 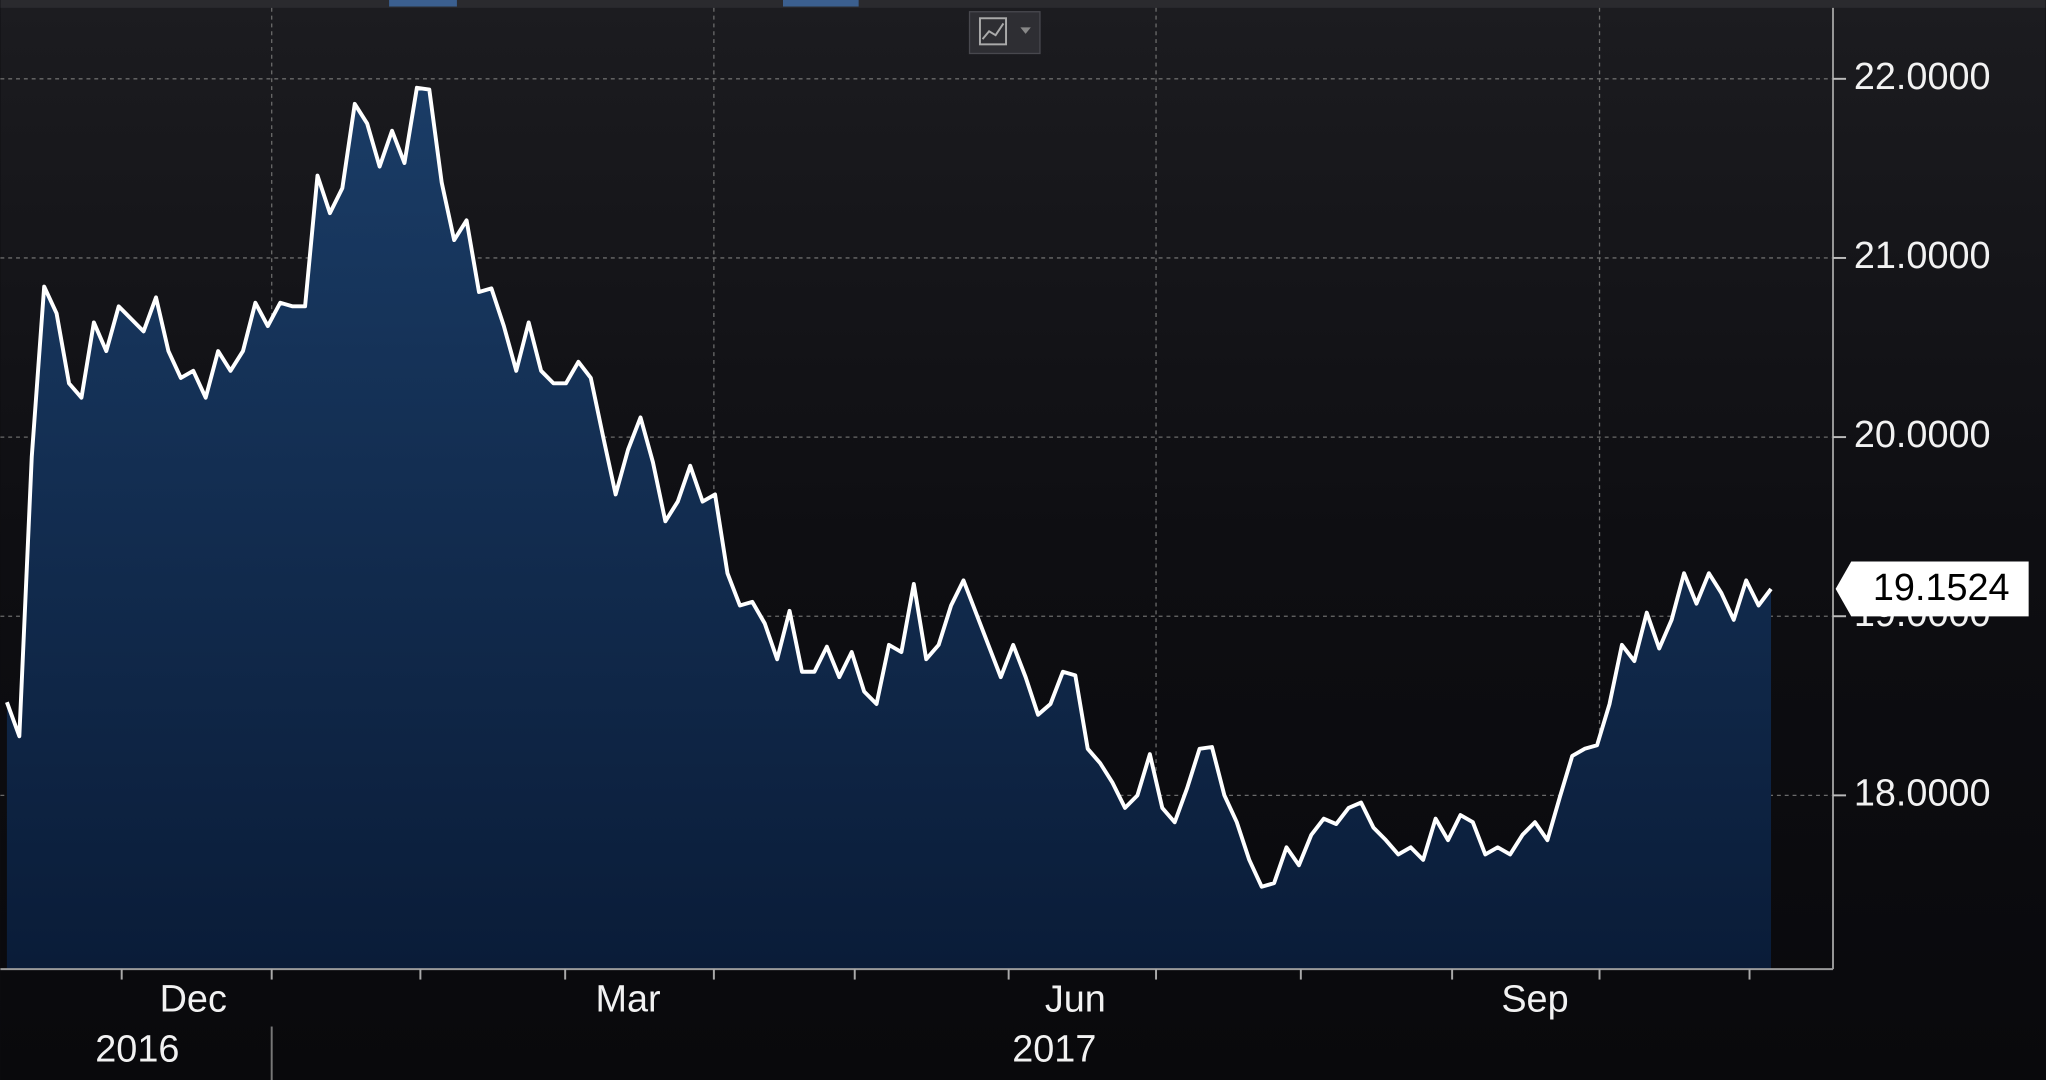 I want to click on chart-type-button, so click(x=1004, y=33).